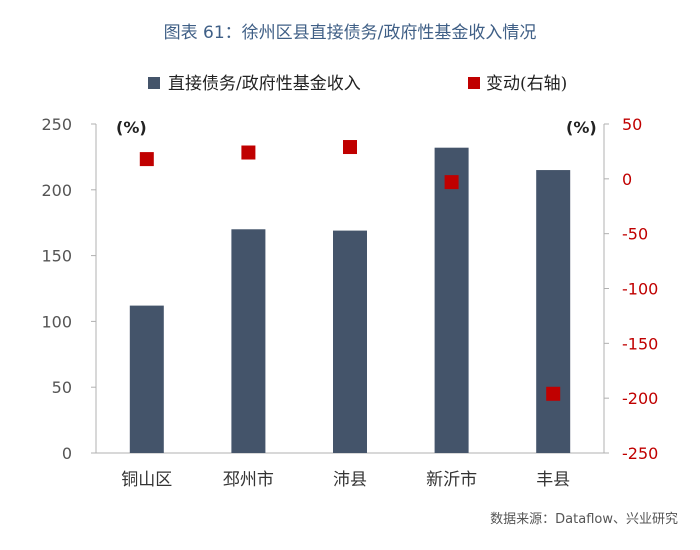  I want to click on left-tick-label: 50, so click(62, 387).